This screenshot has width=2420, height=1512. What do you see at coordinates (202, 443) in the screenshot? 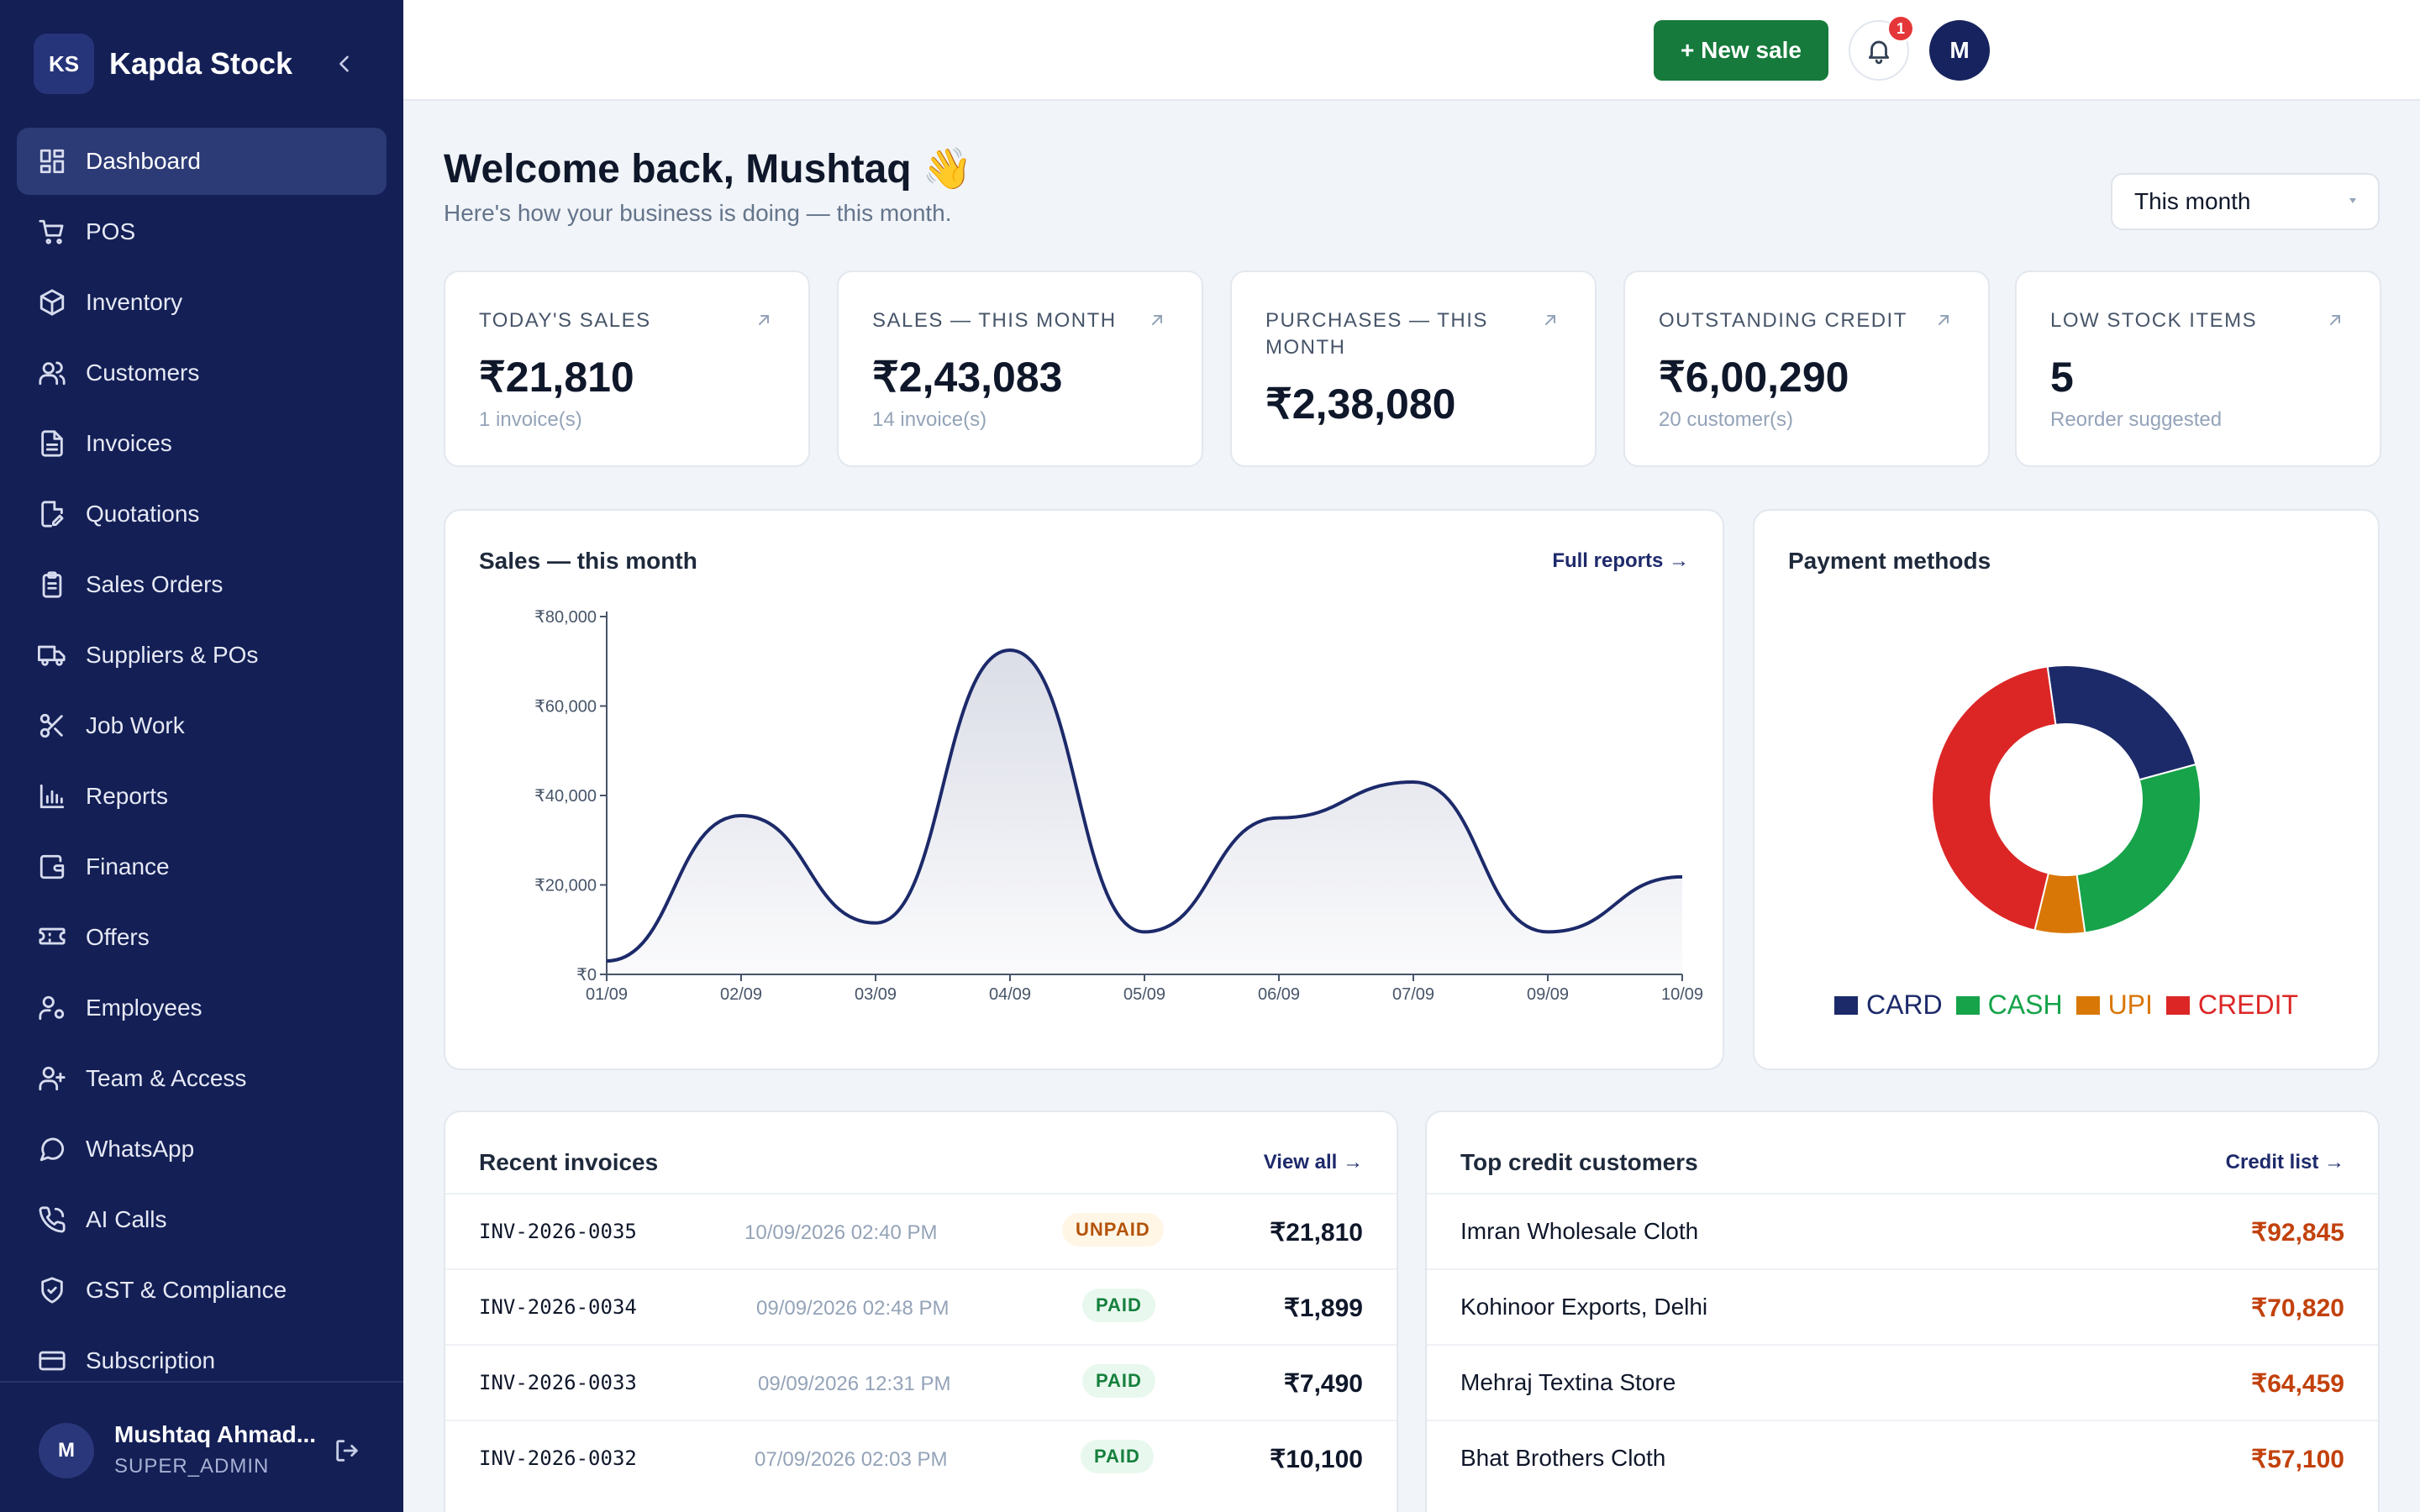
I see `sidebar-item-invoices: Invoices` at bounding box center [202, 443].